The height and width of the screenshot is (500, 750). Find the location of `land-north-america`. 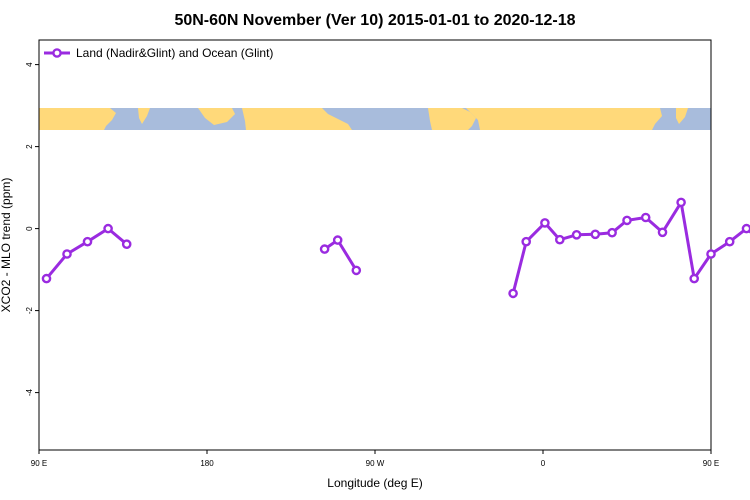

land-north-america is located at coordinates (297, 119).